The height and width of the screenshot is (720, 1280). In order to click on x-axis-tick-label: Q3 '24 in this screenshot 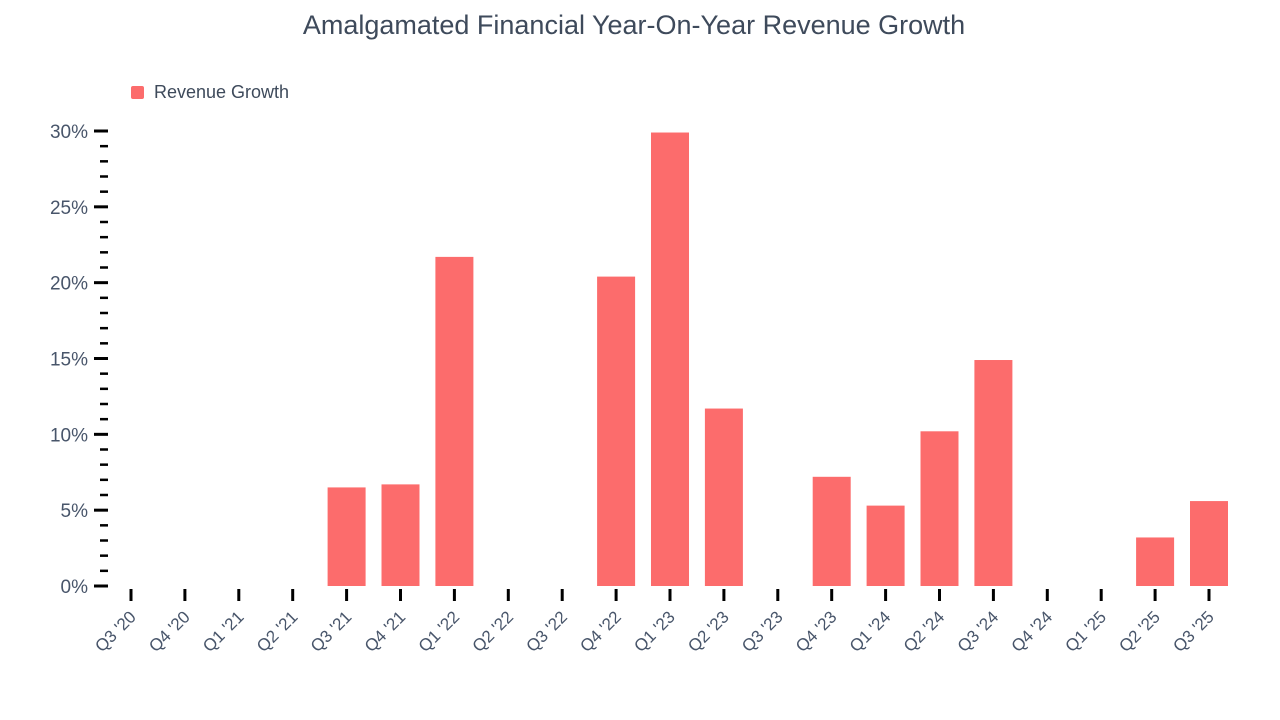, I will do `click(978, 631)`.